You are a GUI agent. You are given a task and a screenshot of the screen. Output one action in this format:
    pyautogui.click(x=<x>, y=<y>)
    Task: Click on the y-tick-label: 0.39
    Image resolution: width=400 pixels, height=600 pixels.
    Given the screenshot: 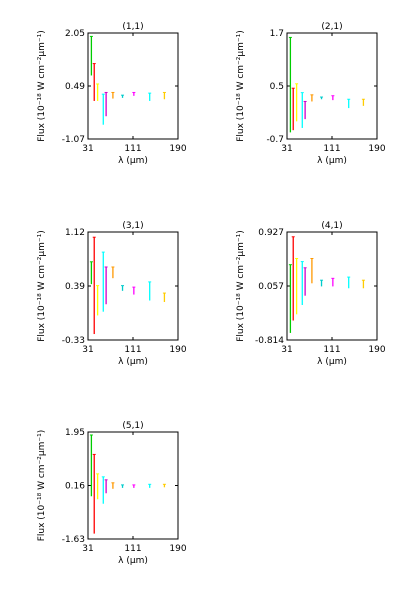 What is the action you would take?
    pyautogui.click(x=75, y=287)
    